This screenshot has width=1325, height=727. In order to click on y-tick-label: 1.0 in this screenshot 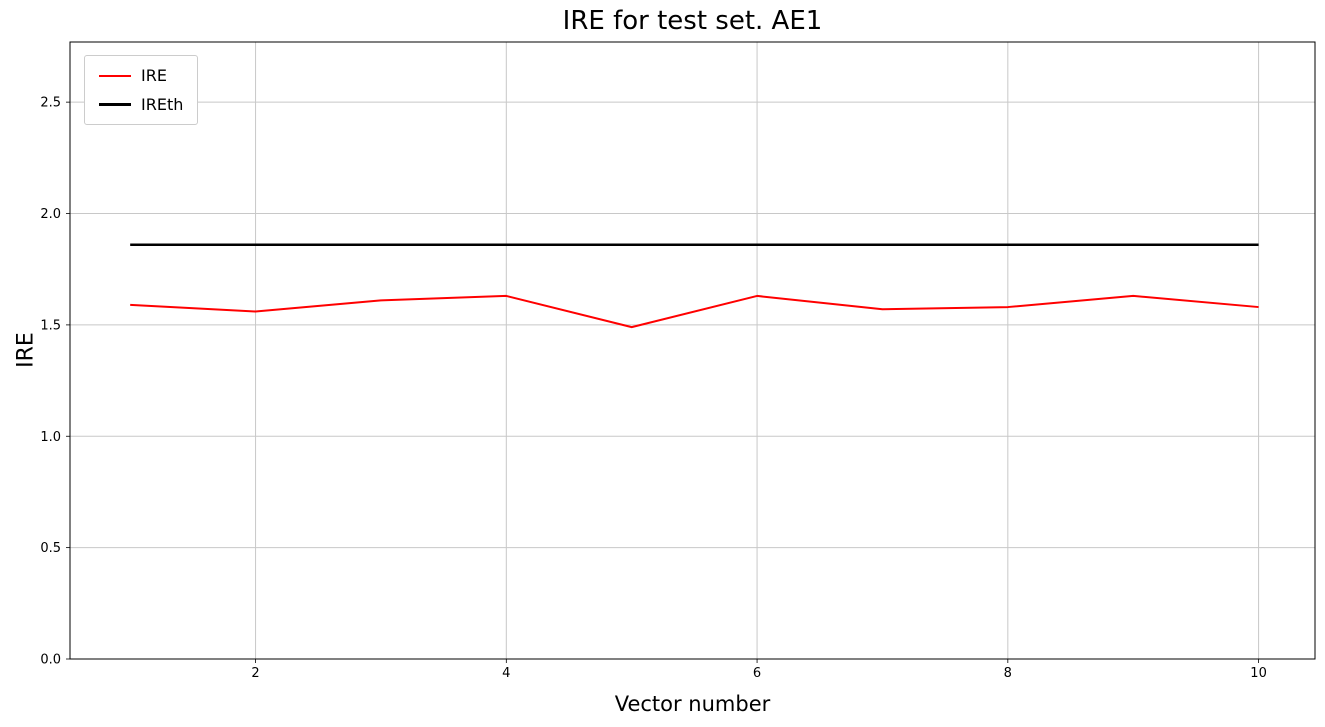, I will do `click(50, 437)`.